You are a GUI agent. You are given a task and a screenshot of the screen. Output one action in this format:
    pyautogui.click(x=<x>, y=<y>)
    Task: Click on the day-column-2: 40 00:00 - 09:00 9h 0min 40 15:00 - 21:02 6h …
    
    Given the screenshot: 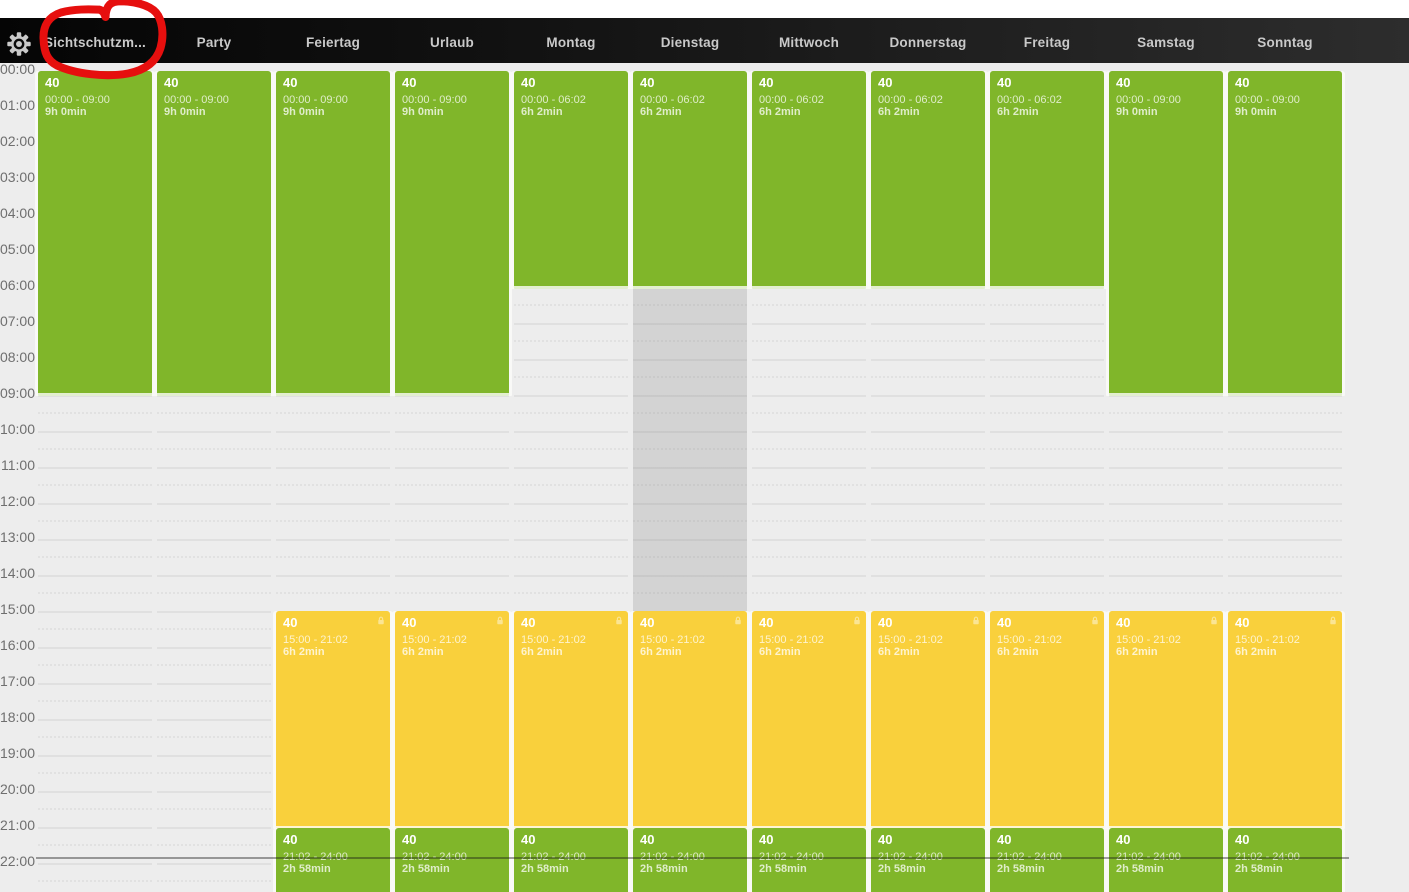 What is the action you would take?
    pyautogui.click(x=333, y=481)
    